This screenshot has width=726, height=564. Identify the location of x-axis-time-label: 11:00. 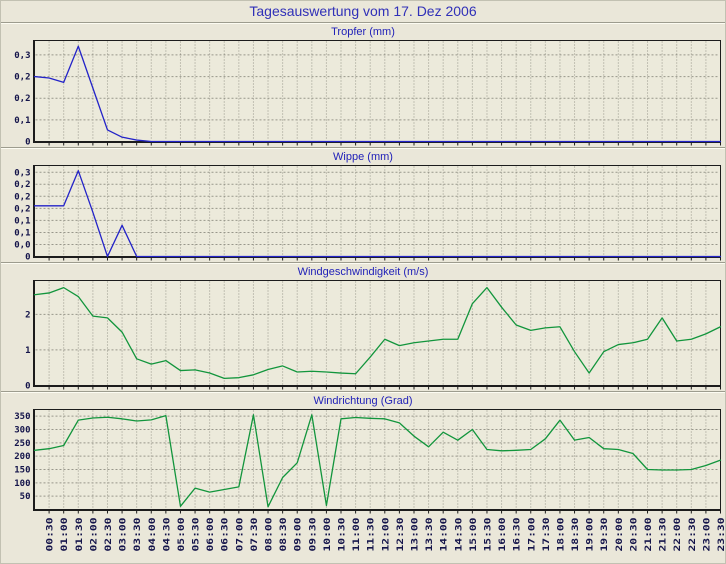
(357, 535).